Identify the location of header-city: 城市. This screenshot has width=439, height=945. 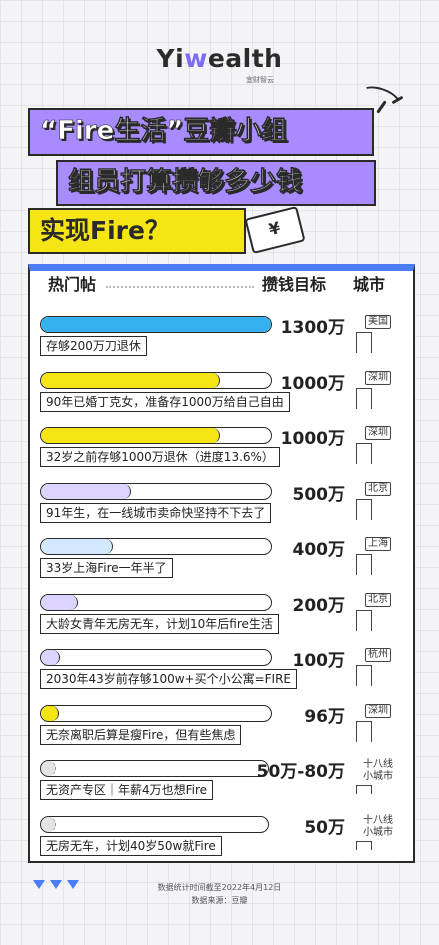
(369, 284).